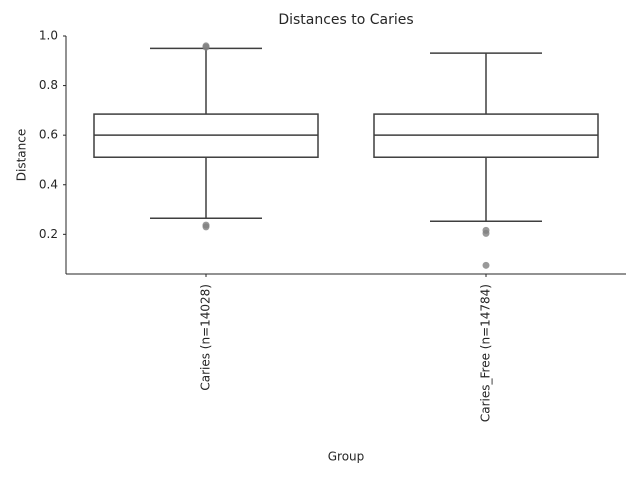  Describe the element at coordinates (22, 155) in the screenshot. I see `y-axis-label: Distance` at that location.